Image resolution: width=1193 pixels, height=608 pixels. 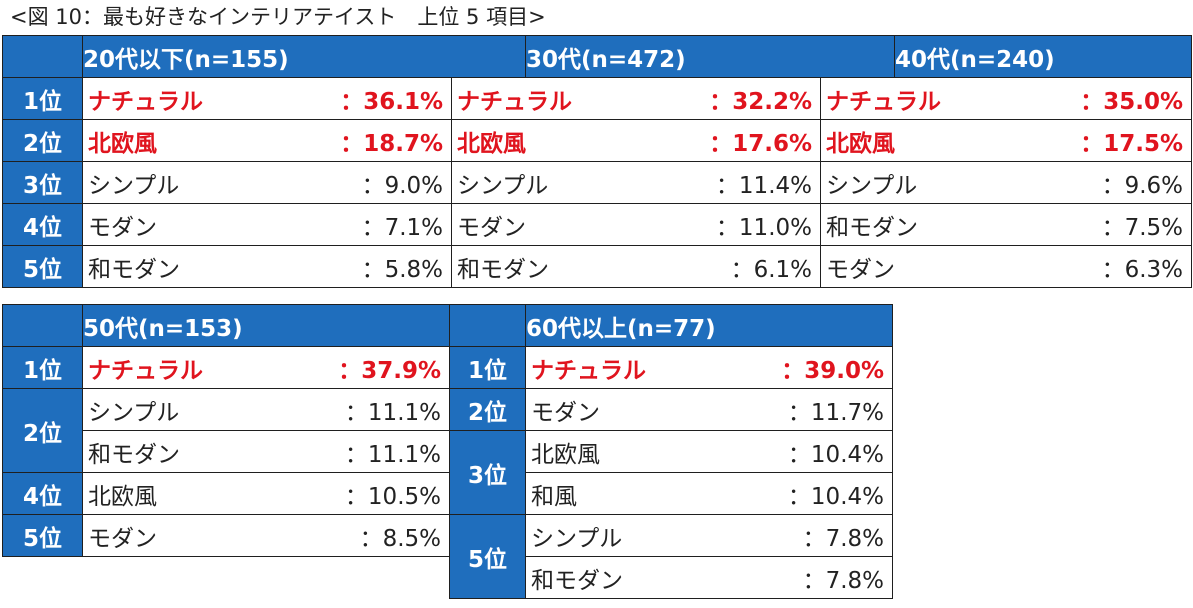 I want to click on item-percent: ：11.4%, so click(x=763, y=185).